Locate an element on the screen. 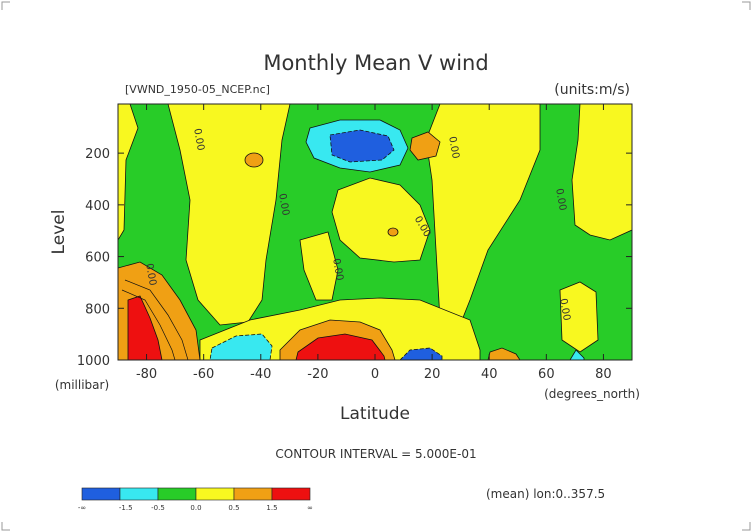  colorbar: -∞ -1.5 -0.5 0.0 0.5 1.5 ∞ is located at coordinates (195, 499).